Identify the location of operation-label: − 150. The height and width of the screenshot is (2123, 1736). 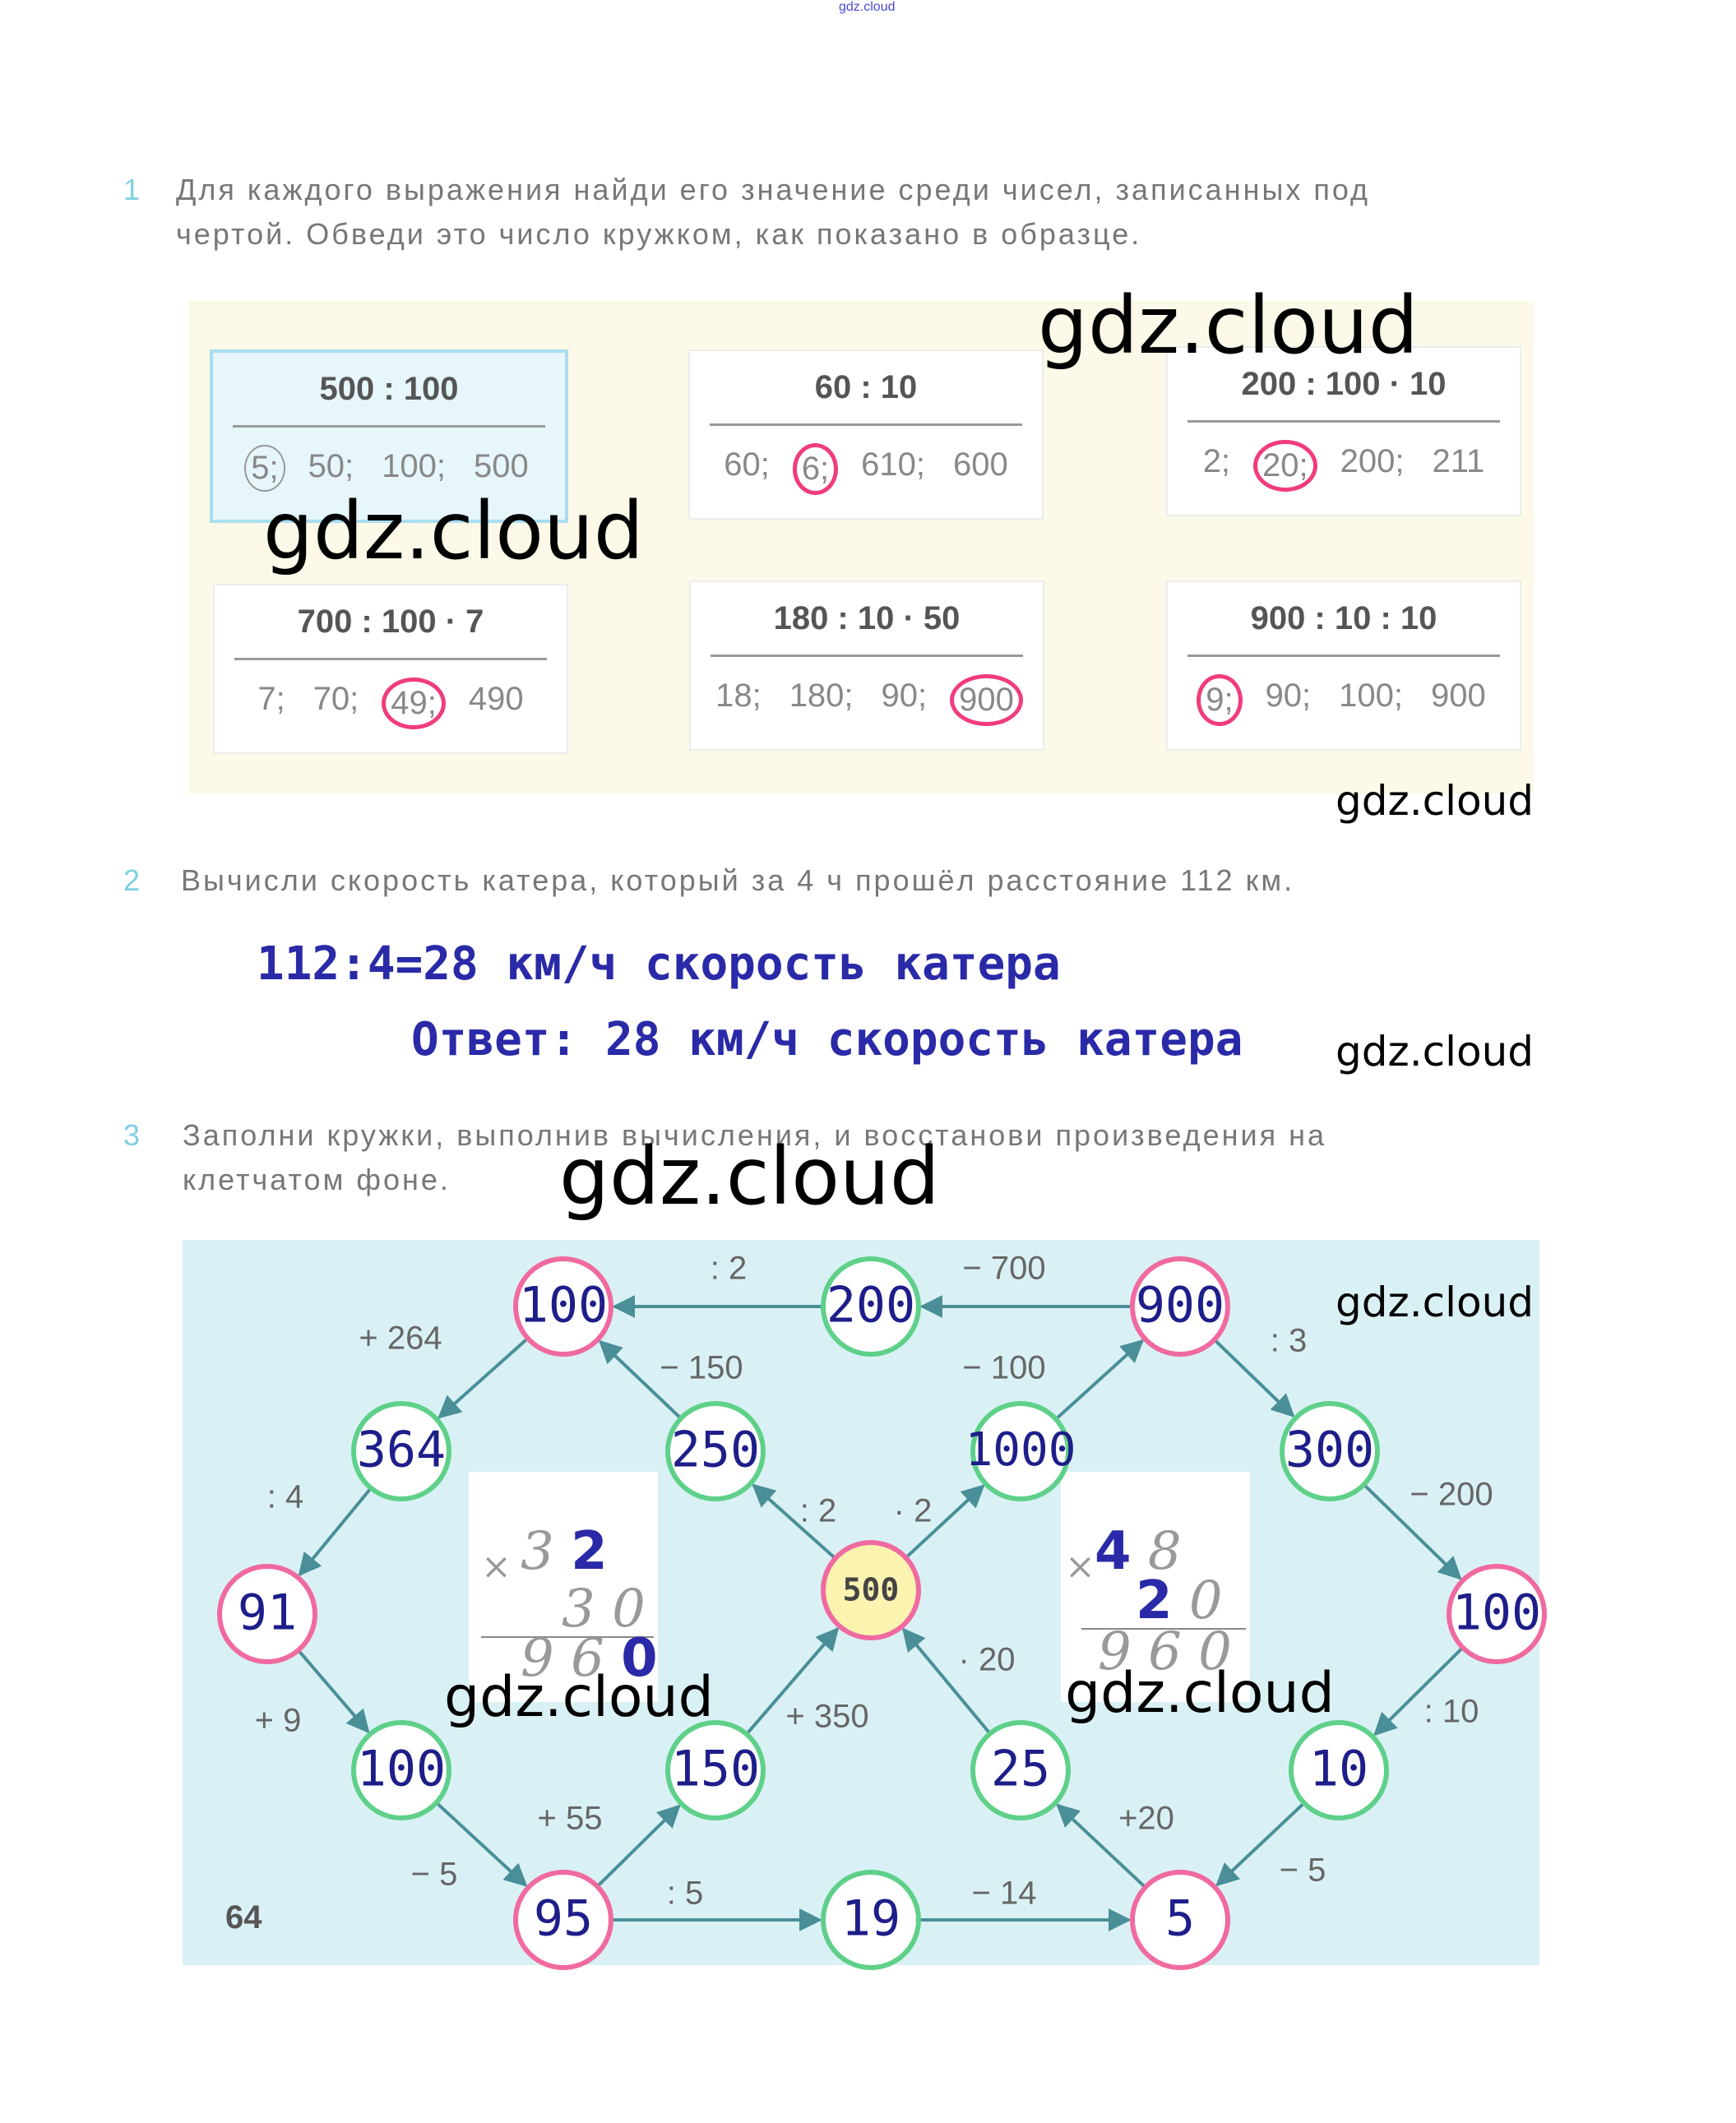
(701, 1368).